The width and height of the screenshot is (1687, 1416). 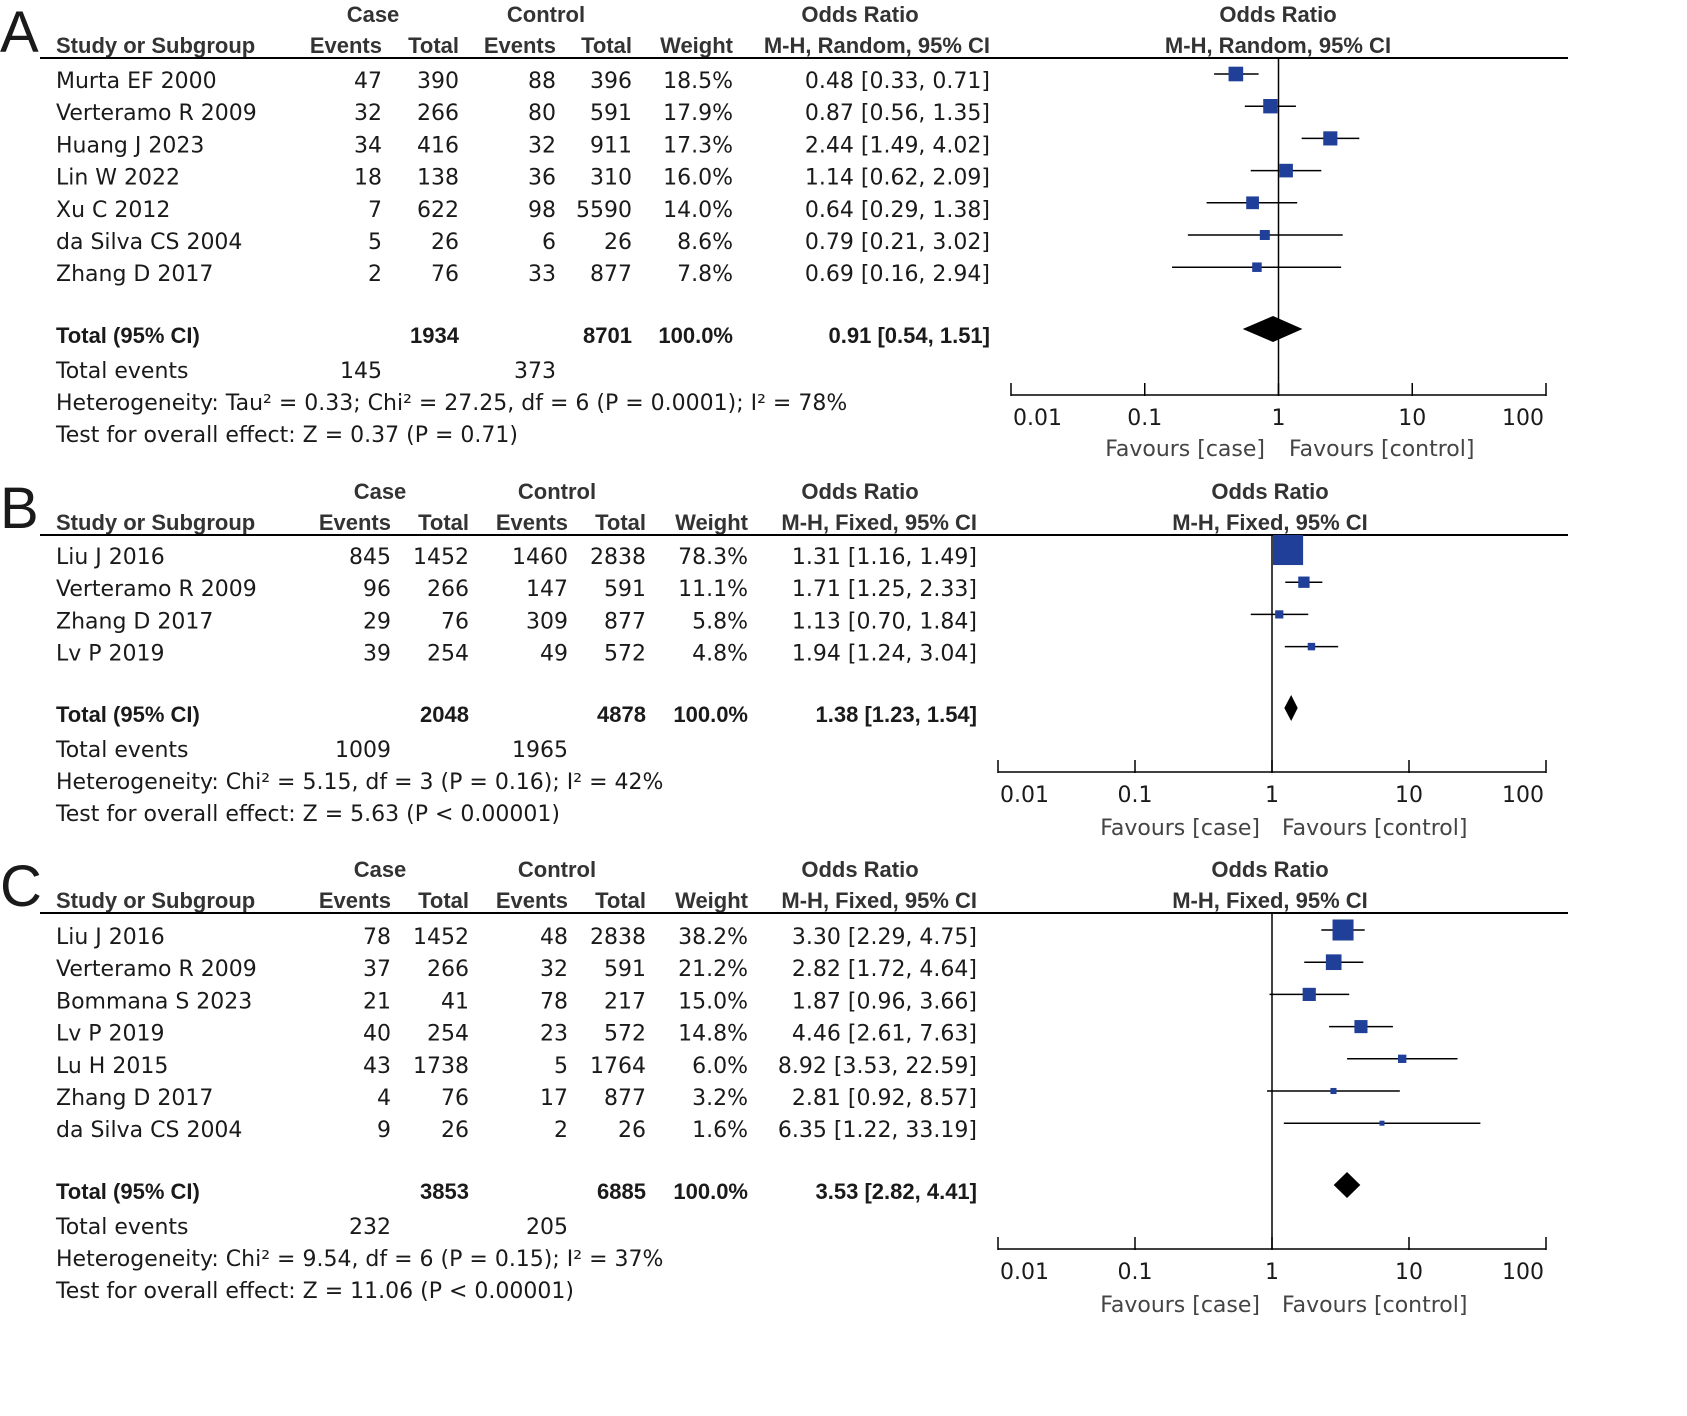 What do you see at coordinates (110, 654) in the screenshot?
I see `study-name: Lv P 2019` at bounding box center [110, 654].